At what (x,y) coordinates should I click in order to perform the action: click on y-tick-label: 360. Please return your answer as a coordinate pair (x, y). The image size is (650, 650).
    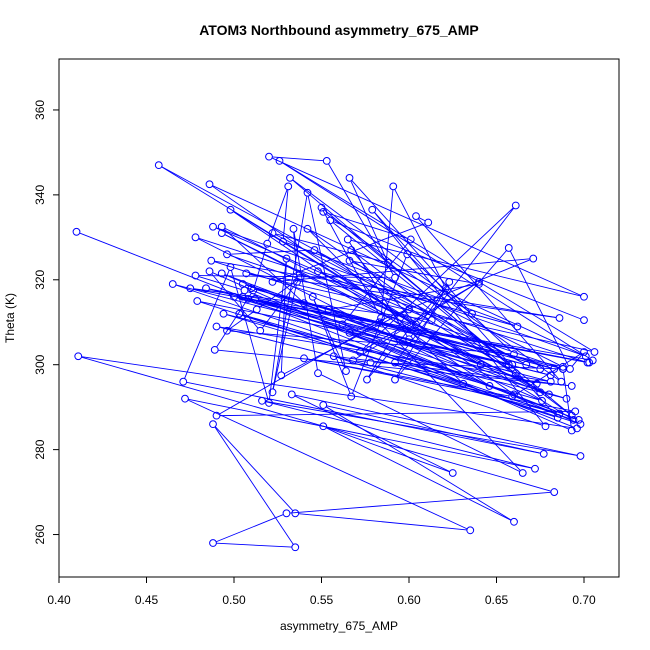
    Looking at the image, I should click on (40, 110).